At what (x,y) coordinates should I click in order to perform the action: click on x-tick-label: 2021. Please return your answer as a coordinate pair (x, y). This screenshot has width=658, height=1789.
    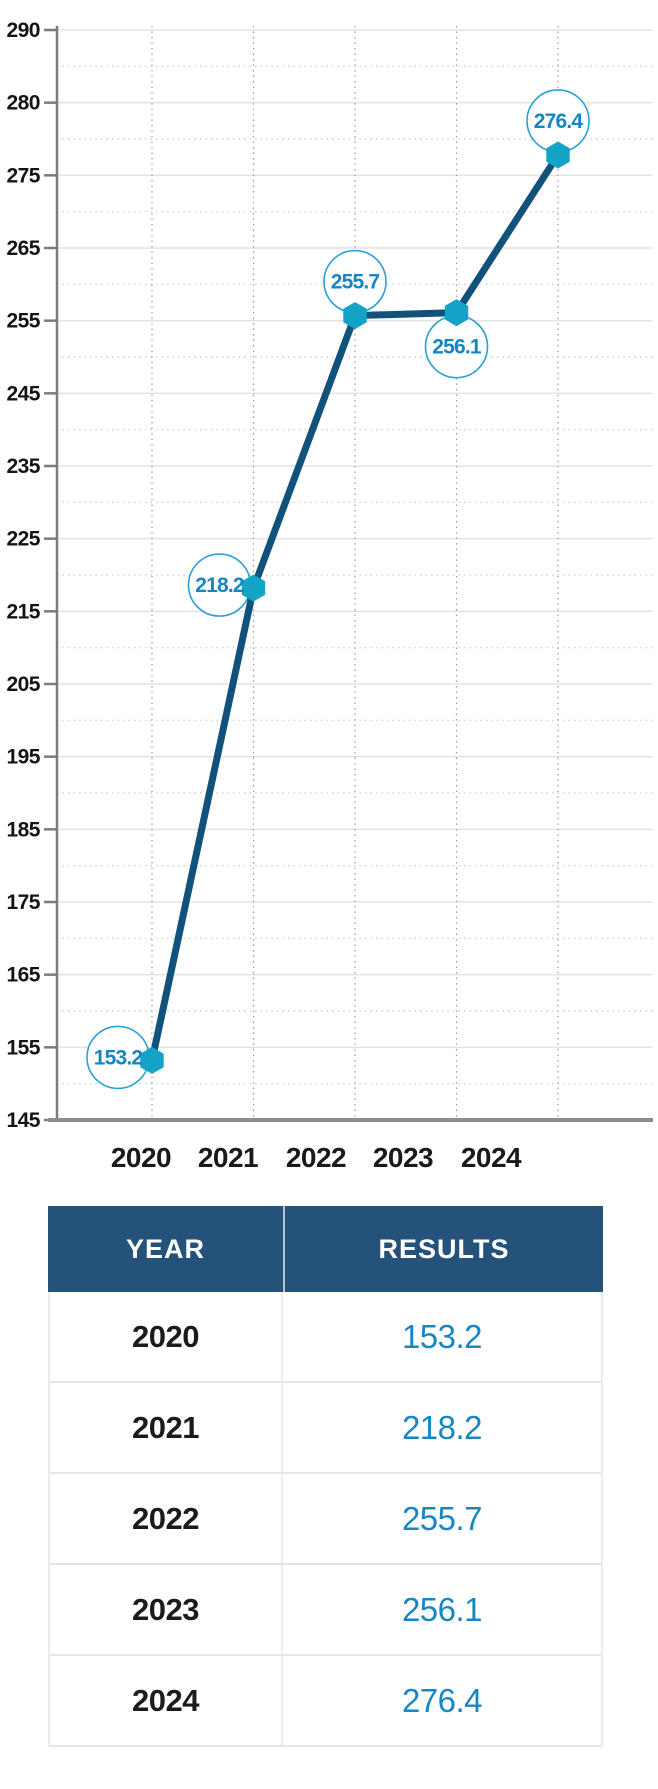
    Looking at the image, I should click on (228, 1157).